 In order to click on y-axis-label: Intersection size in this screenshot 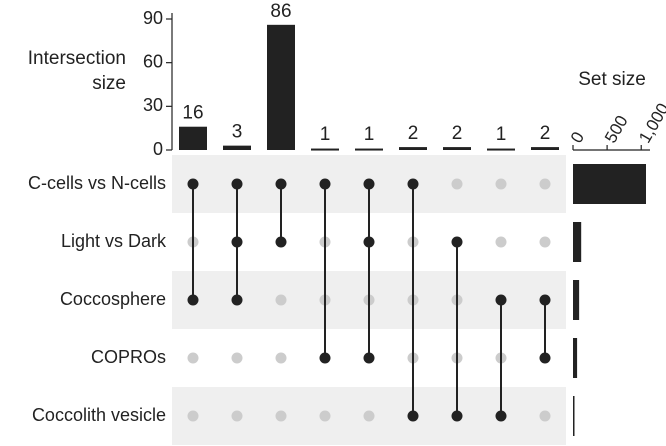, I will do `click(76, 71)`.